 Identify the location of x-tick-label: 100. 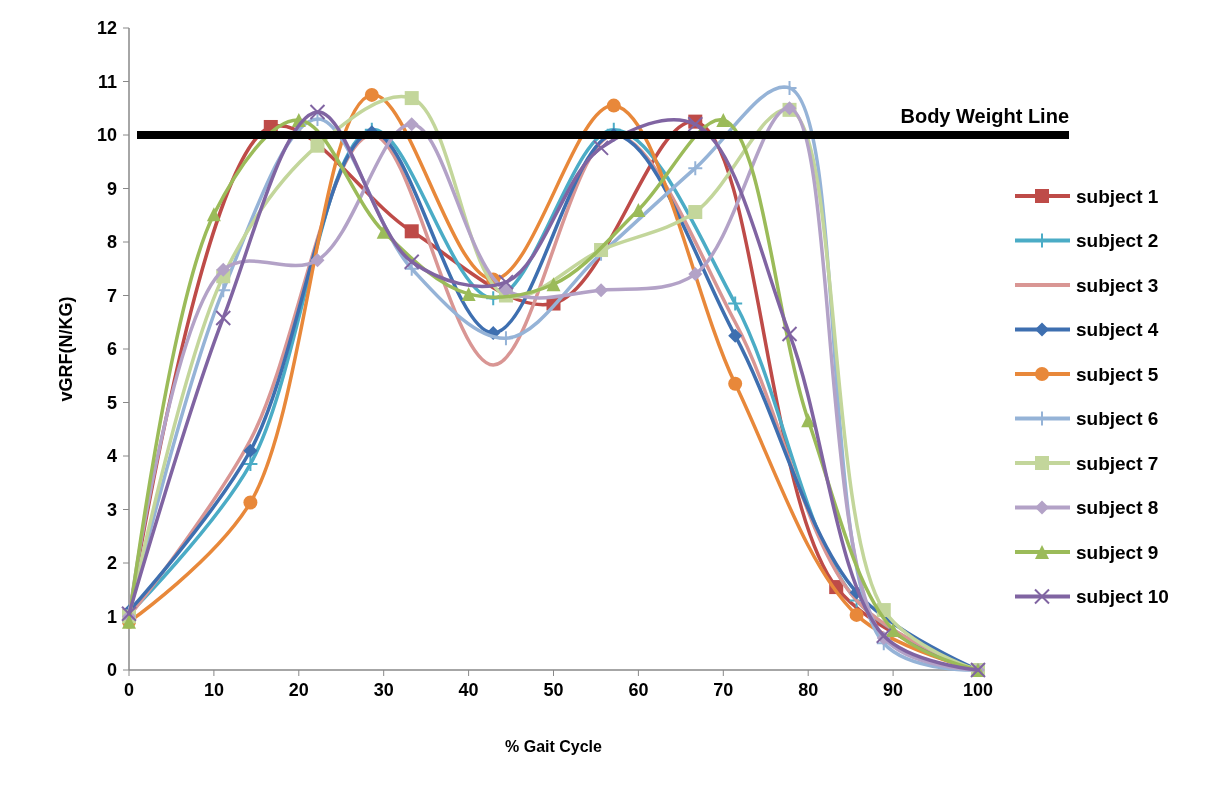
(978, 690).